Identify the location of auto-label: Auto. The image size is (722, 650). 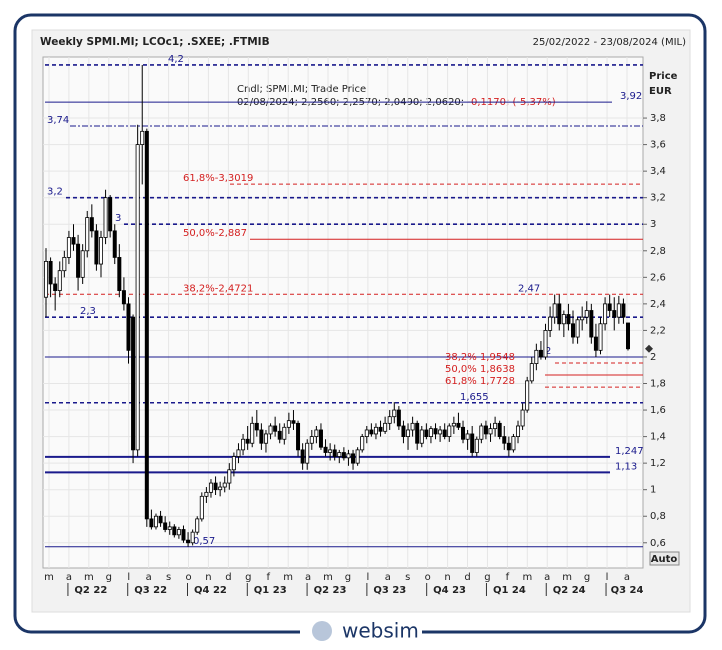
(664, 559).